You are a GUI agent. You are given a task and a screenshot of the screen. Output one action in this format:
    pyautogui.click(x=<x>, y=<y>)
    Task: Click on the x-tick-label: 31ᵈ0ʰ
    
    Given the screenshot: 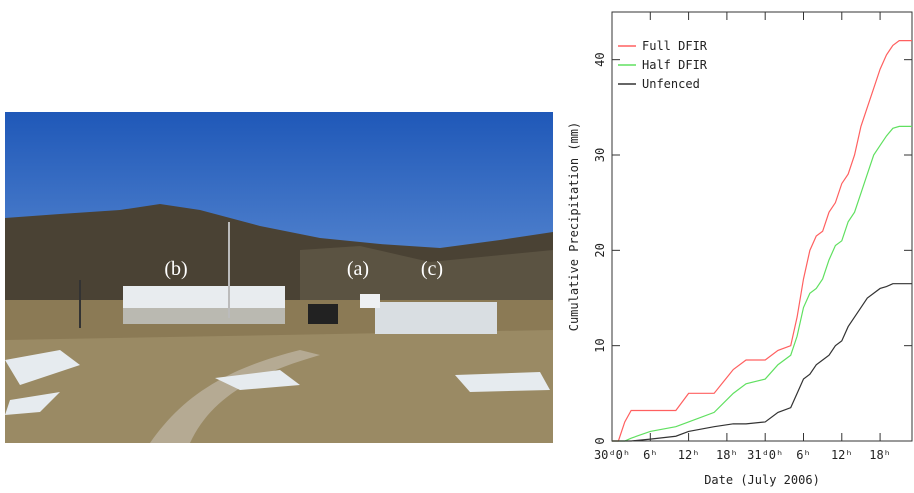 What is the action you would take?
    pyautogui.click(x=765, y=455)
    